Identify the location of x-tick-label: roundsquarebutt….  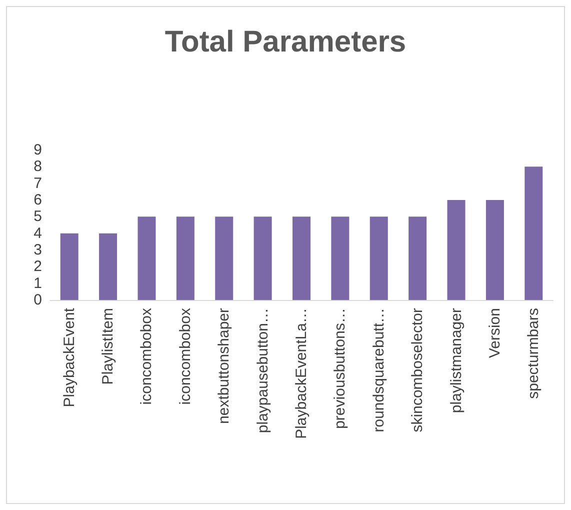
(379, 370).